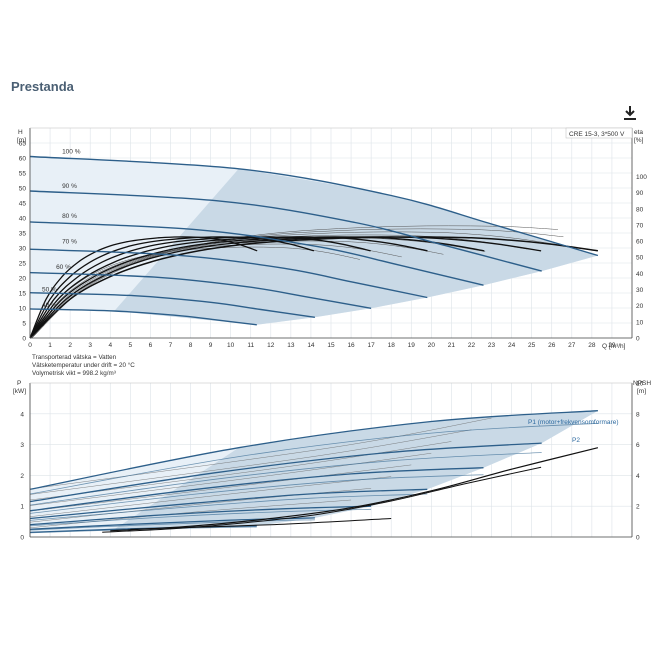  I want to click on npsh-curve, so click(354, 489).